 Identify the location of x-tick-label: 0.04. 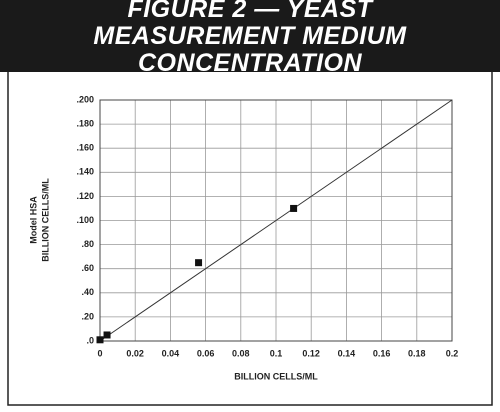
(171, 353).